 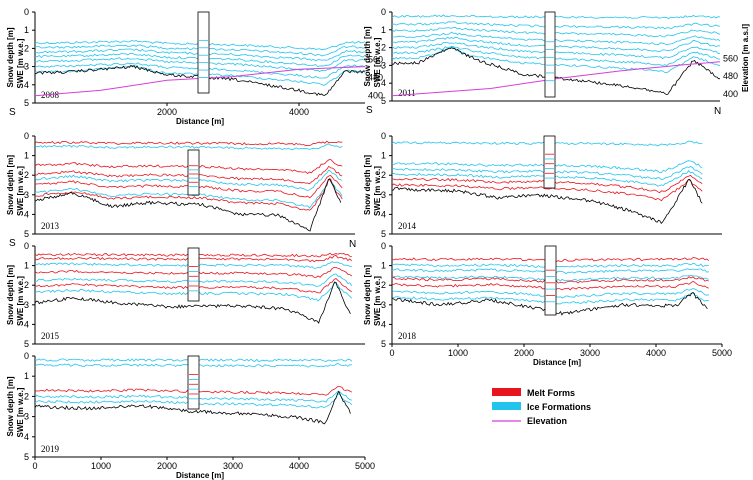 What do you see at coordinates (50, 95) in the screenshot?
I see `year-label: 2008` at bounding box center [50, 95].